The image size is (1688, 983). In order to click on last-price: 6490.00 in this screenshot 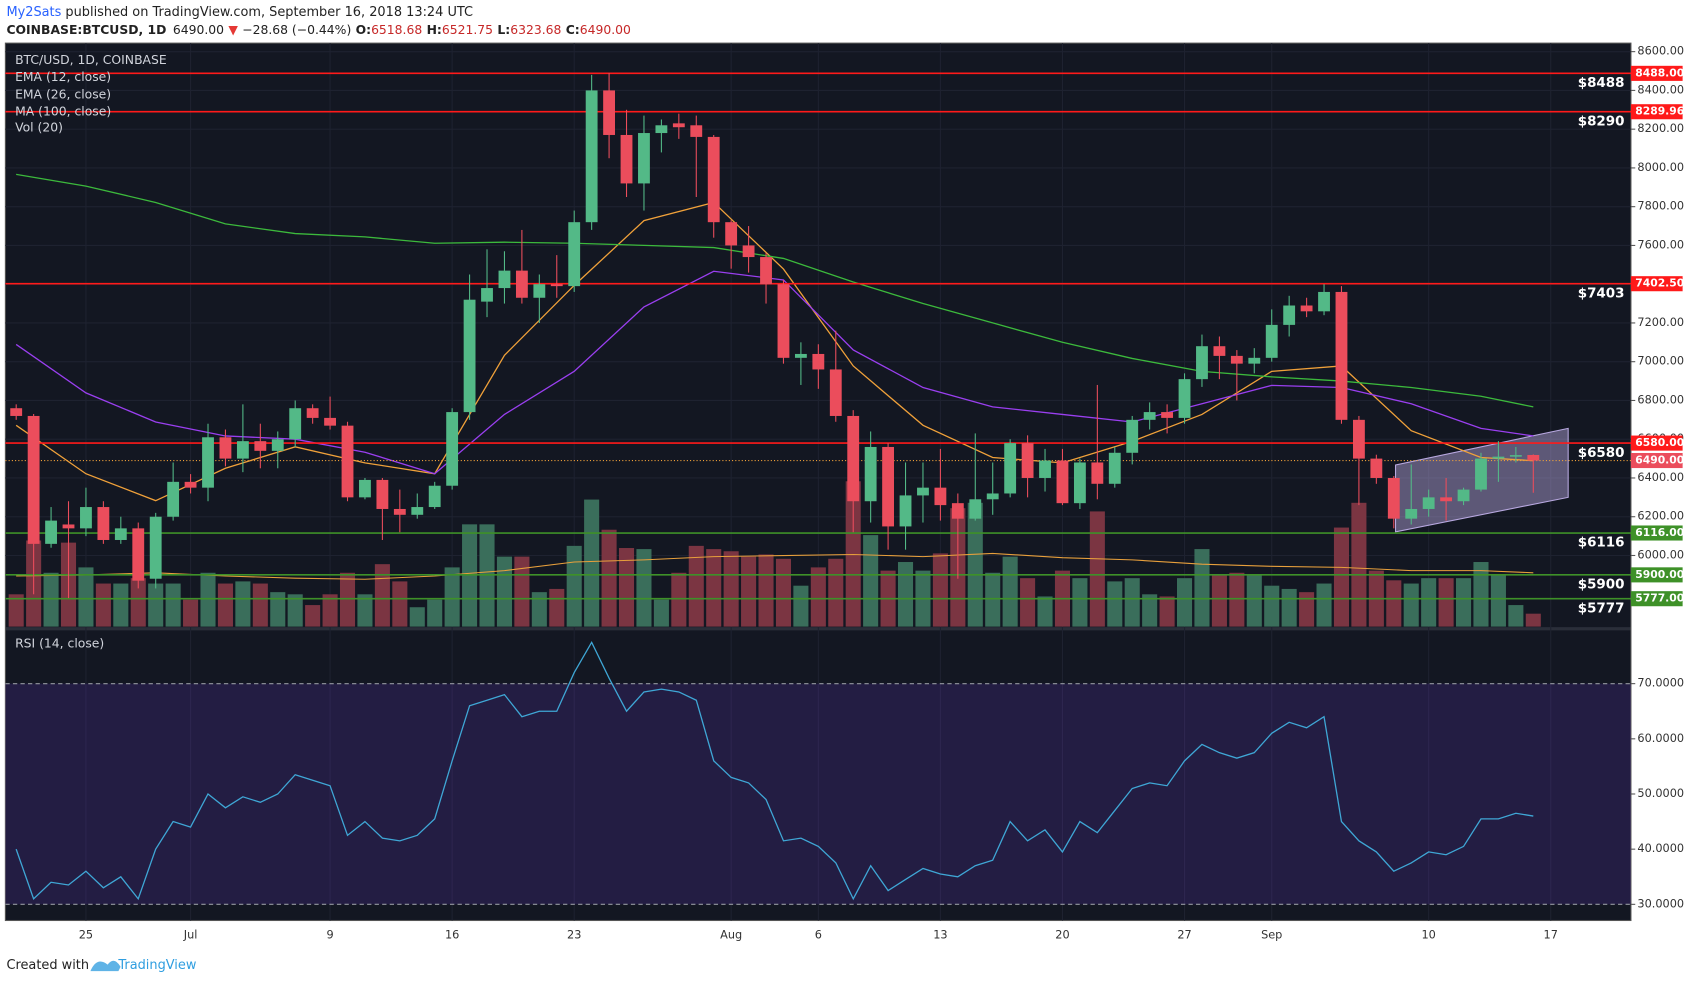, I will do `click(198, 30)`.